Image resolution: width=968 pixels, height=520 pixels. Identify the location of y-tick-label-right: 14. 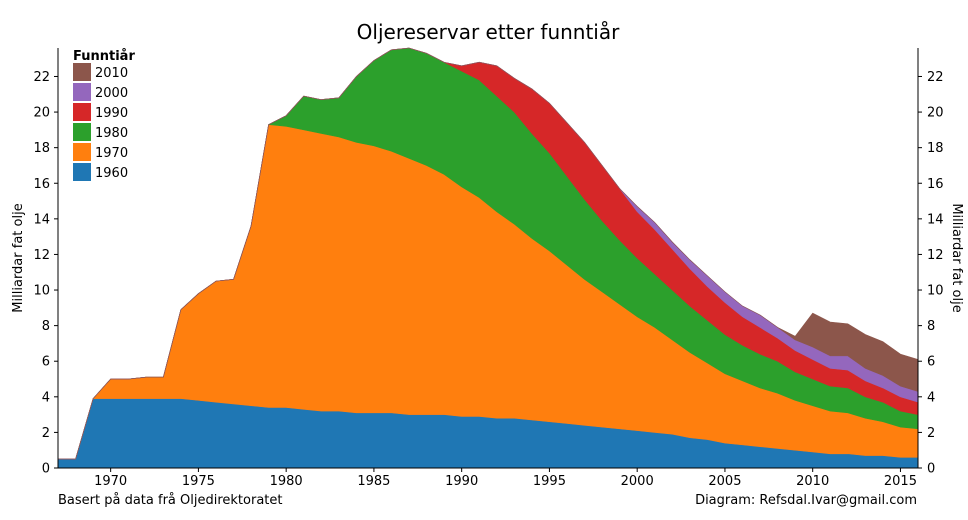
(935, 219).